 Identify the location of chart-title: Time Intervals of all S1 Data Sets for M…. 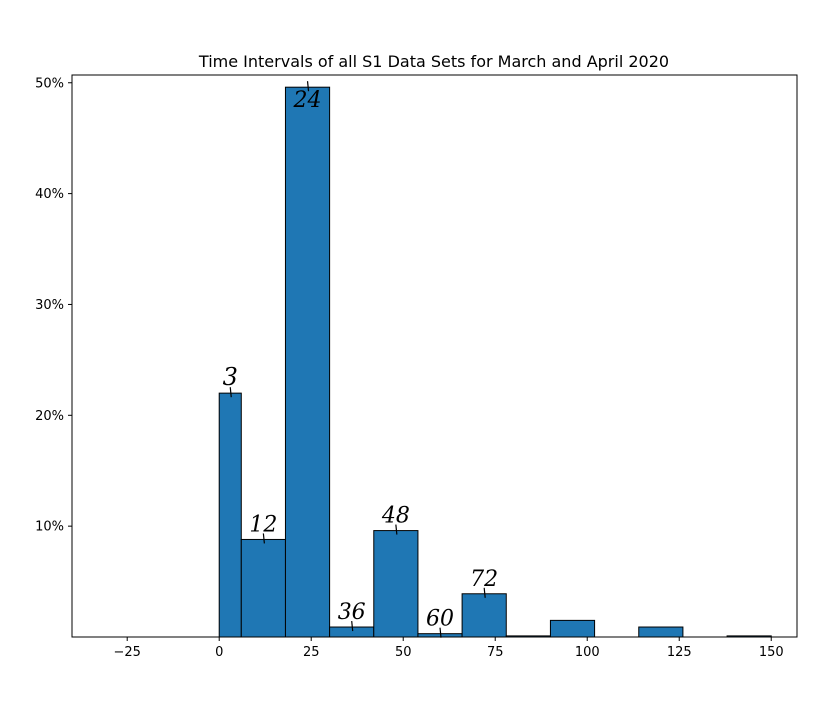
(433, 61).